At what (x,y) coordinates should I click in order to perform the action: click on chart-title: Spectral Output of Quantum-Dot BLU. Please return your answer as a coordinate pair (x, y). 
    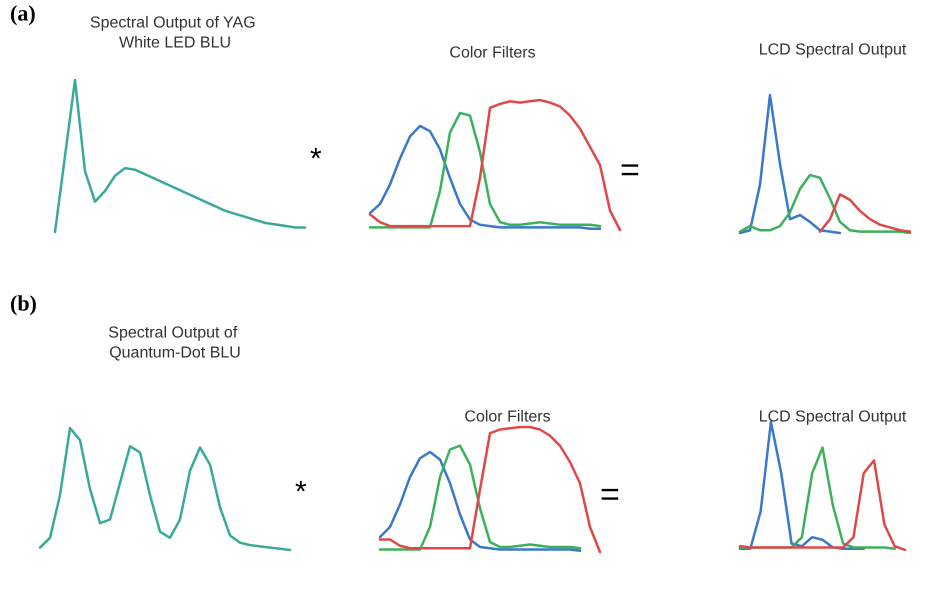
    Looking at the image, I should click on (175, 343).